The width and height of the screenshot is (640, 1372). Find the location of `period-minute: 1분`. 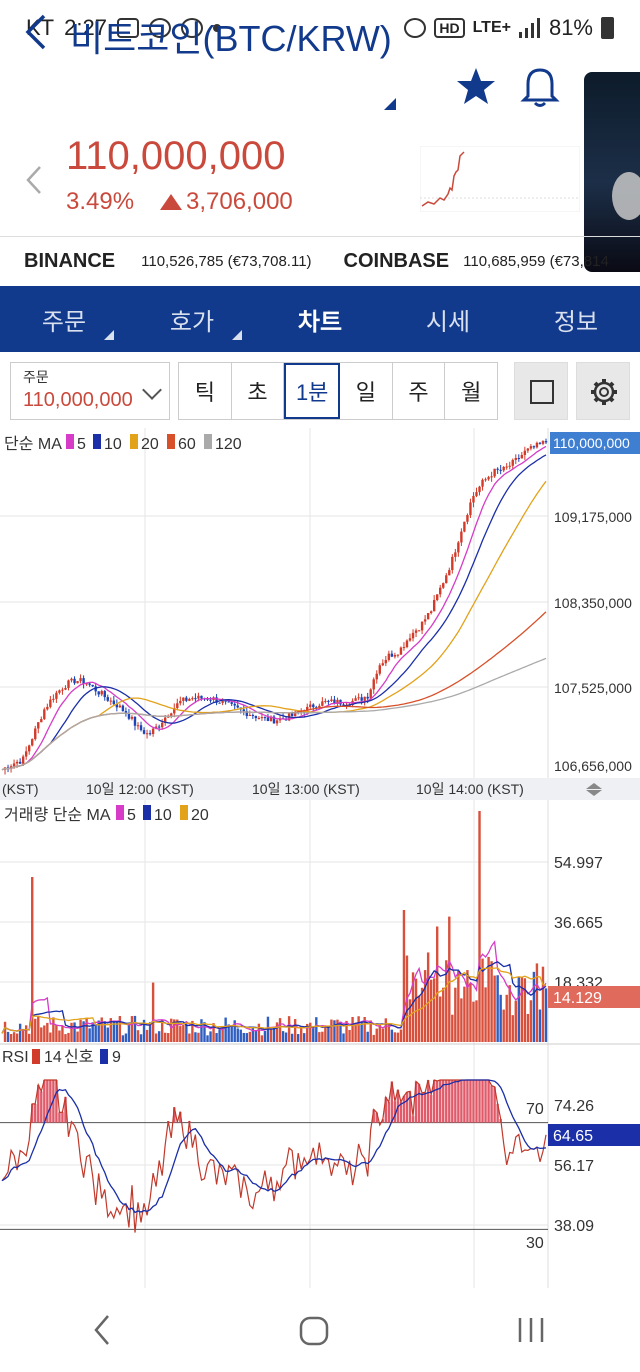

period-minute: 1분 is located at coordinates (312, 391).